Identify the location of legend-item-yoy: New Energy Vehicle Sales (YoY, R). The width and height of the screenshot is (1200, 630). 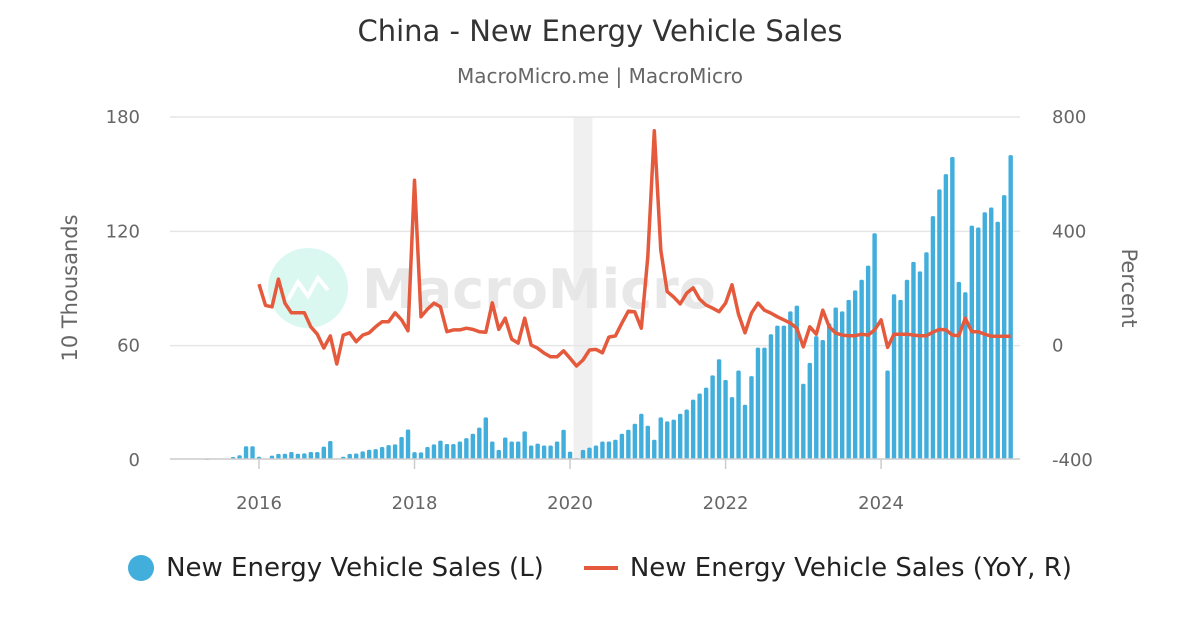
(827, 568).